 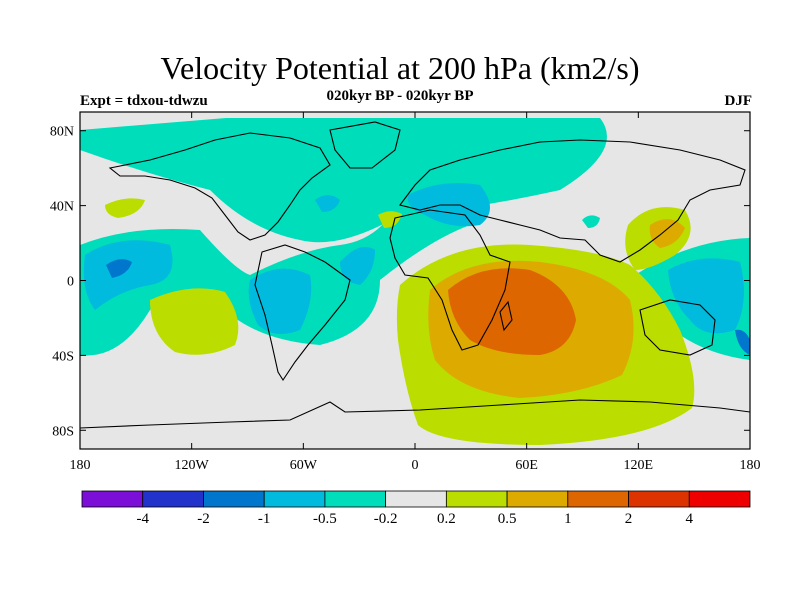 What do you see at coordinates (400, 96) in the screenshot?
I see `figure-subtitle: 020kyr BP - 020kyr BP` at bounding box center [400, 96].